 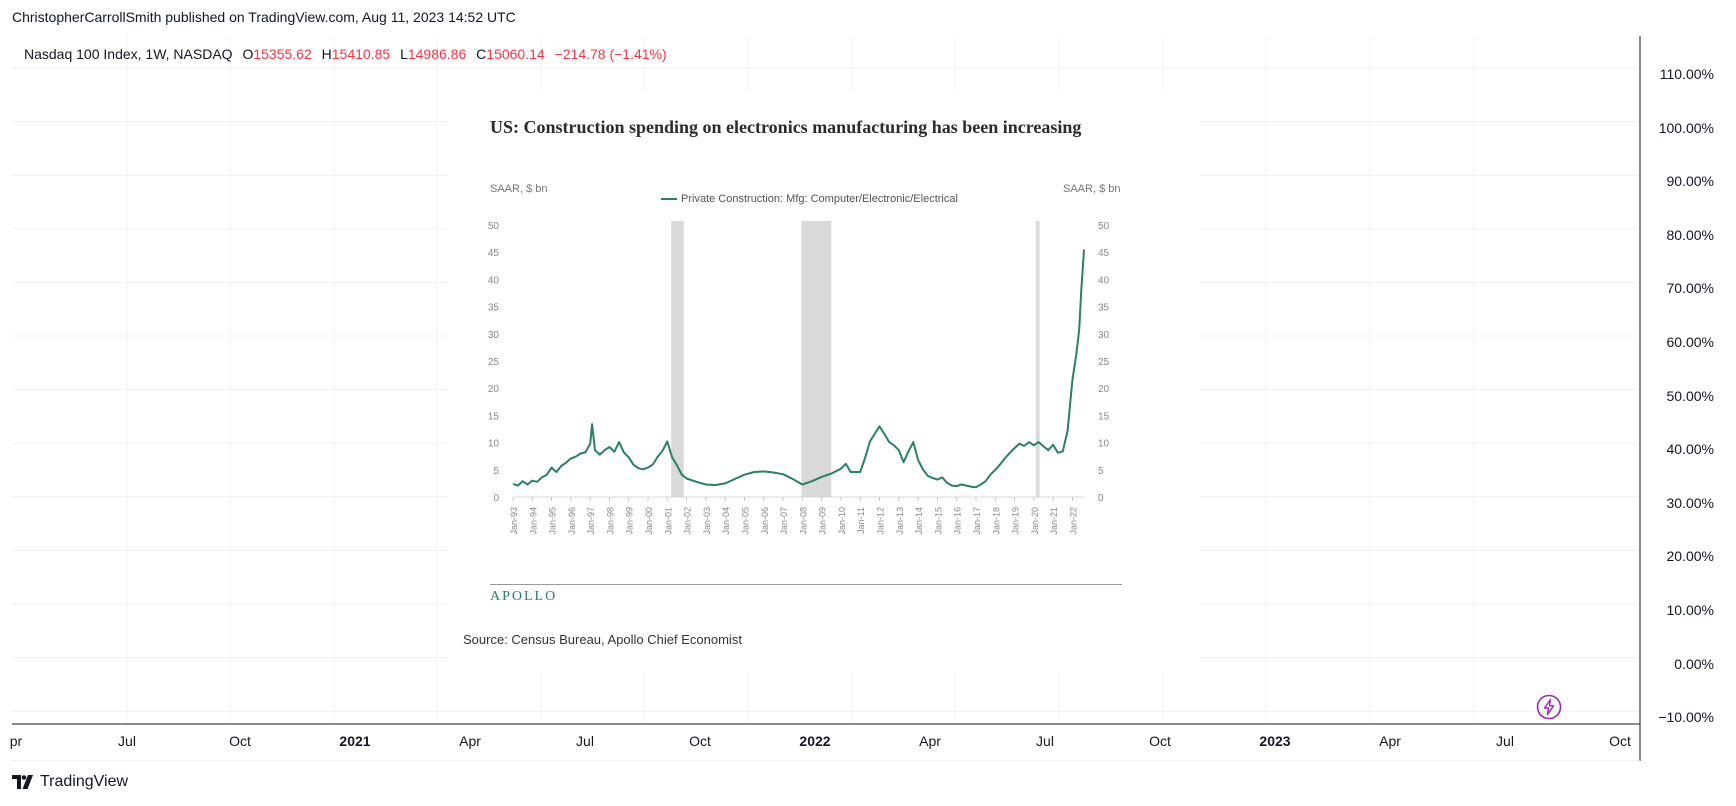 I want to click on x-tick-label: Jan-04, so click(x=726, y=521).